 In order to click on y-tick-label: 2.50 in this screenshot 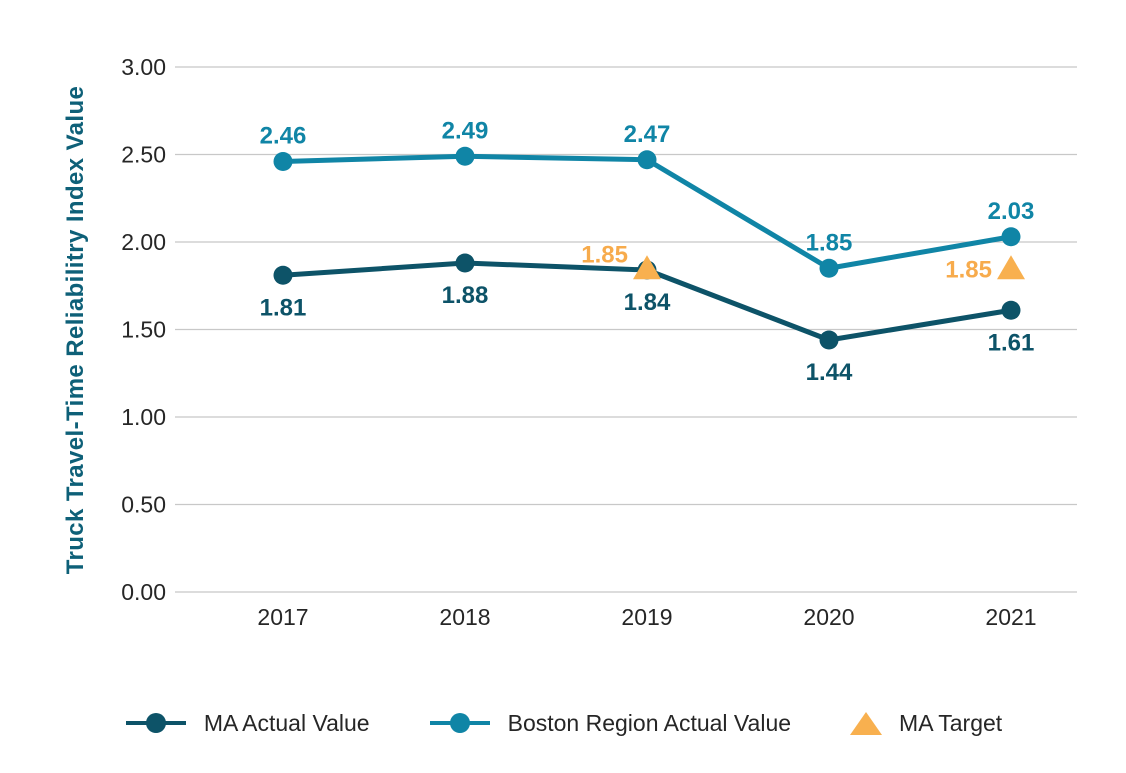, I will do `click(143, 155)`.